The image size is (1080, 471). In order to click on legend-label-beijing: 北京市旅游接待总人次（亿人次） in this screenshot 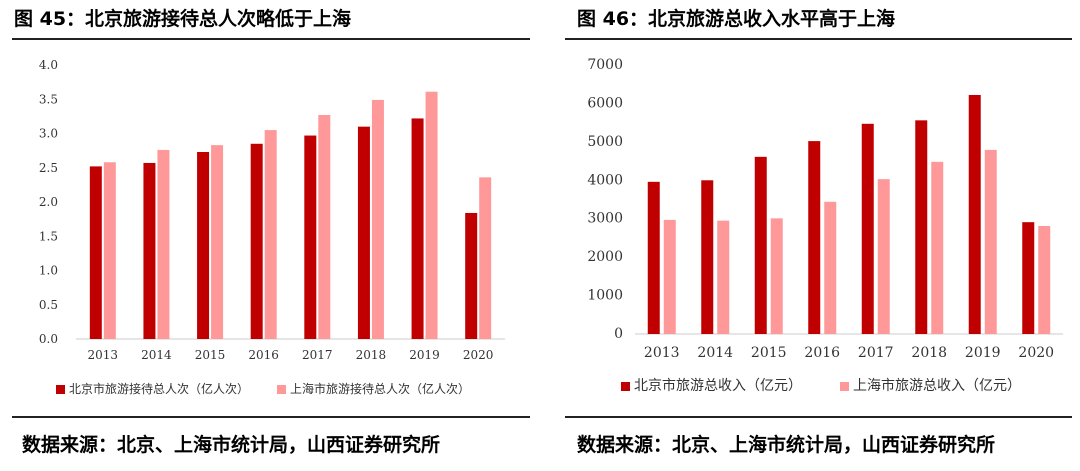, I will do `click(159, 388)`.